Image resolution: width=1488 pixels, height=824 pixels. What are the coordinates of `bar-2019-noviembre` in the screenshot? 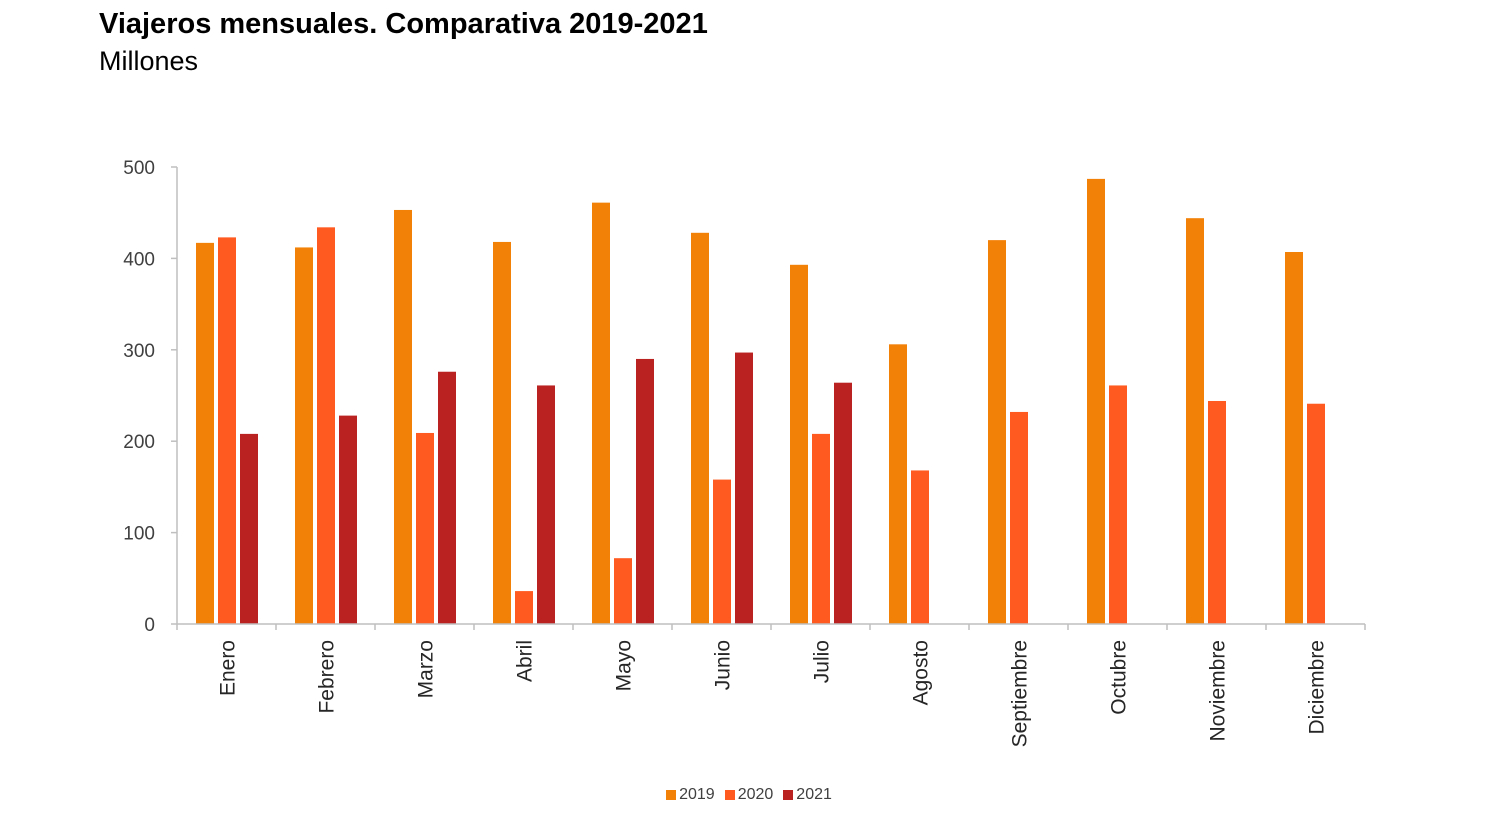 It's located at (1195, 421).